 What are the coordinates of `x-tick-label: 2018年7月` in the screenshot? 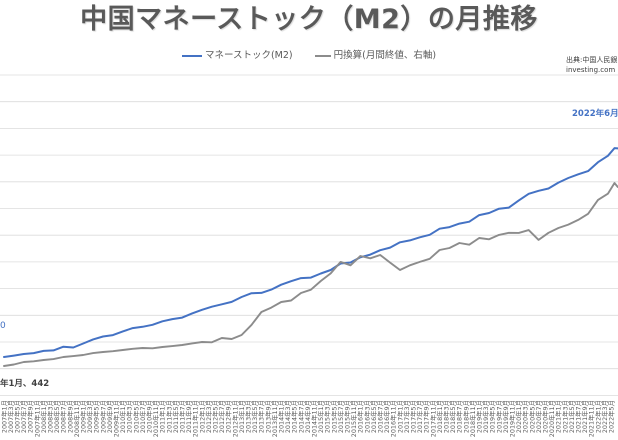 It's located at (459, 416).